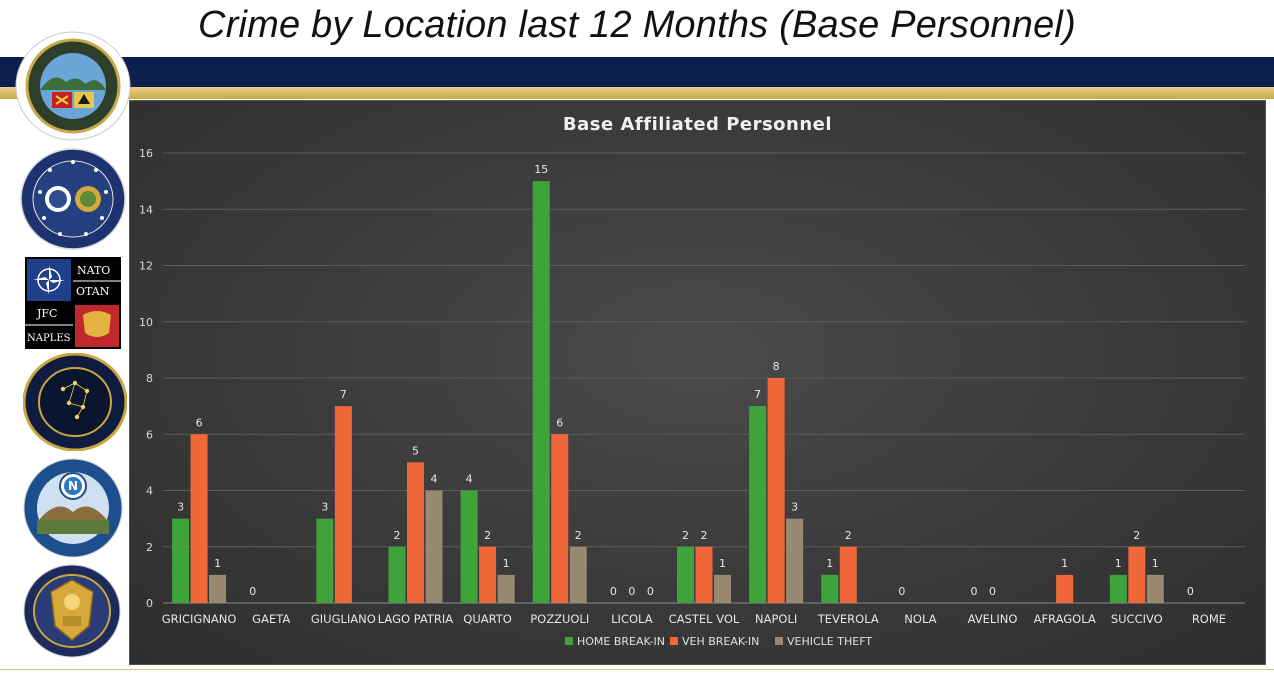 The height and width of the screenshot is (678, 1274). I want to click on header-navy-band, so click(637, 72).